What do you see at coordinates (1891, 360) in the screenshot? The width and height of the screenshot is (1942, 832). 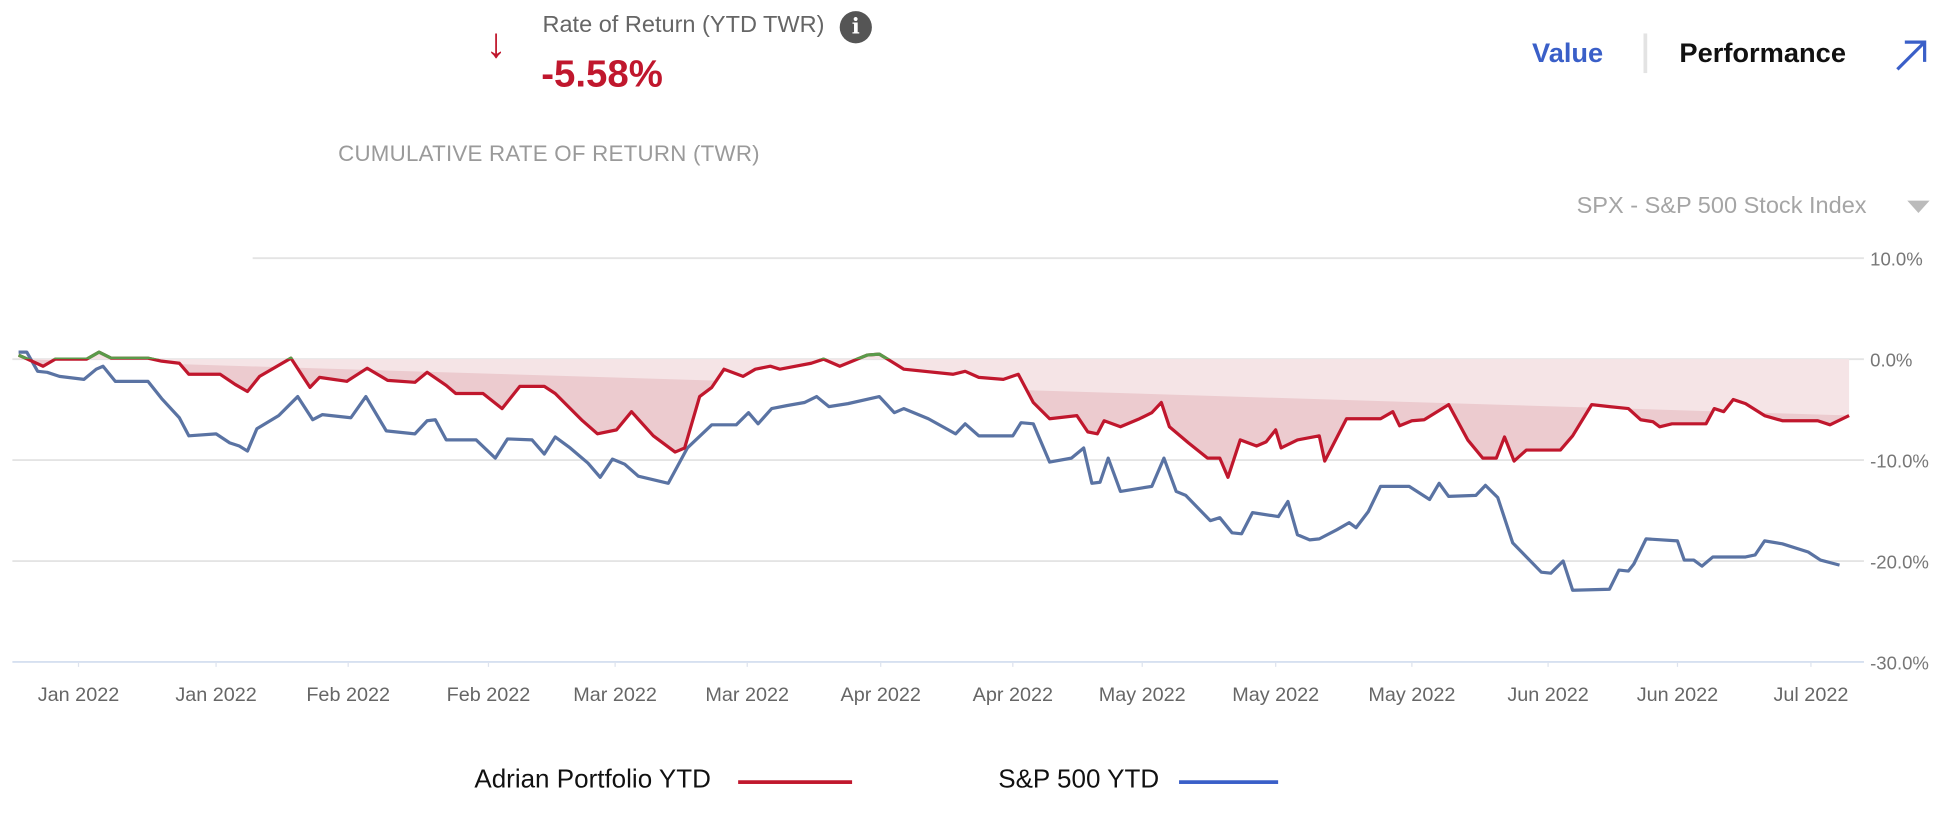 I see `y-tick-label: 0.0%` at bounding box center [1891, 360].